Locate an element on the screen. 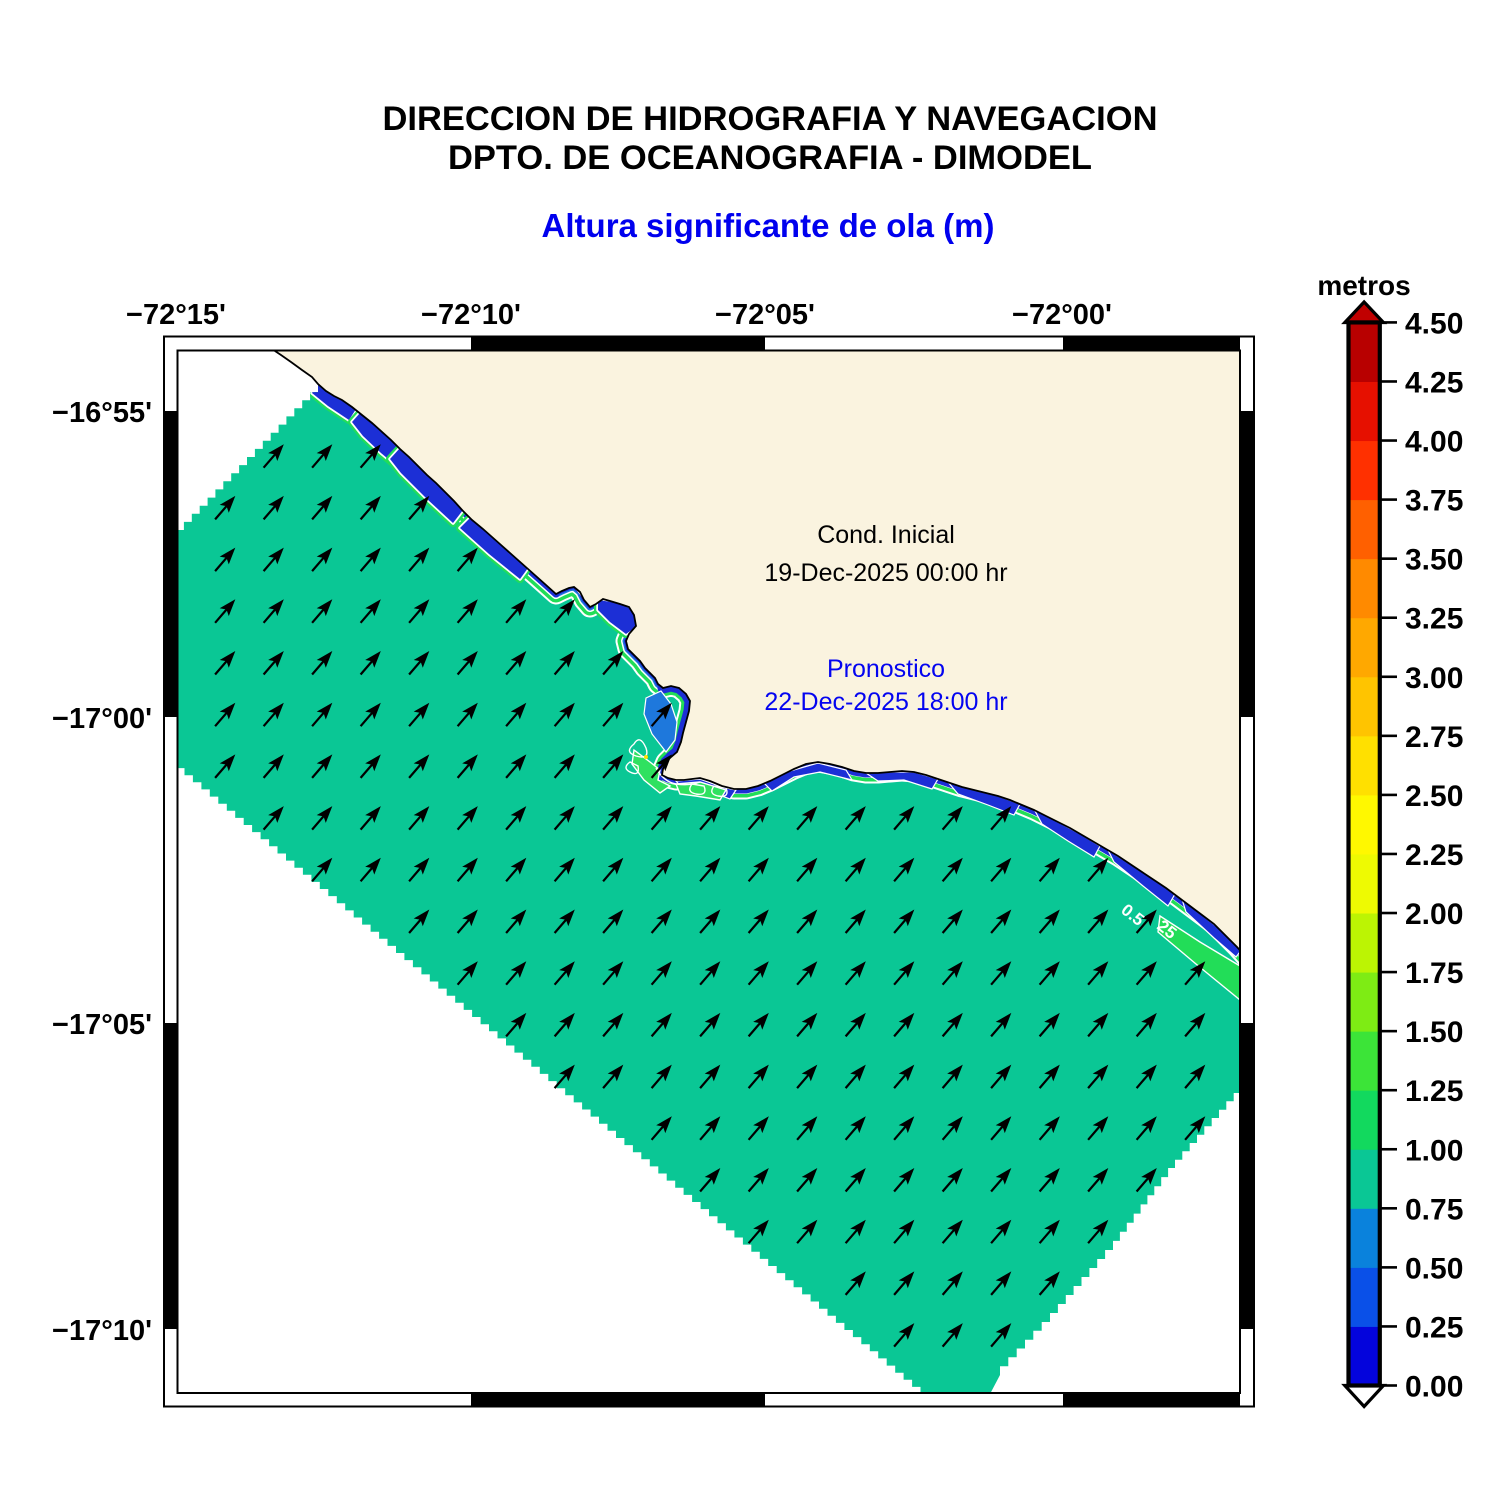 This screenshot has height=1500, width=1487. svg-text: 3.75 is located at coordinates (1434, 501).